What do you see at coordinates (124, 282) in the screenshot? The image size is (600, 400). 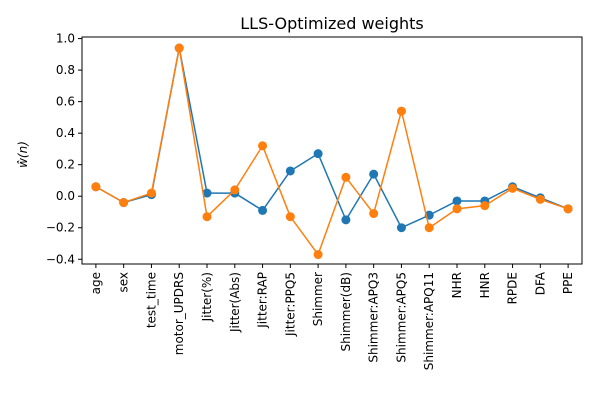 I see `x-tick-label: sex` at bounding box center [124, 282].